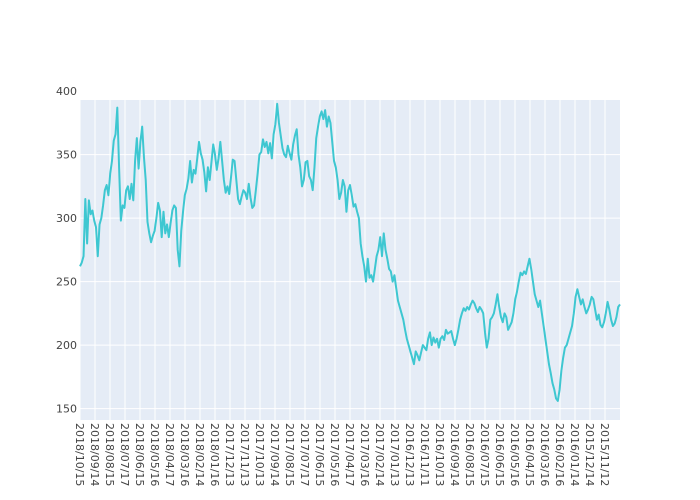 Image resolution: width=700 pixels, height=500 pixels. Describe the element at coordinates (454, 454) in the screenshot. I see `x-tick-label: 2016/09/14` at that location.